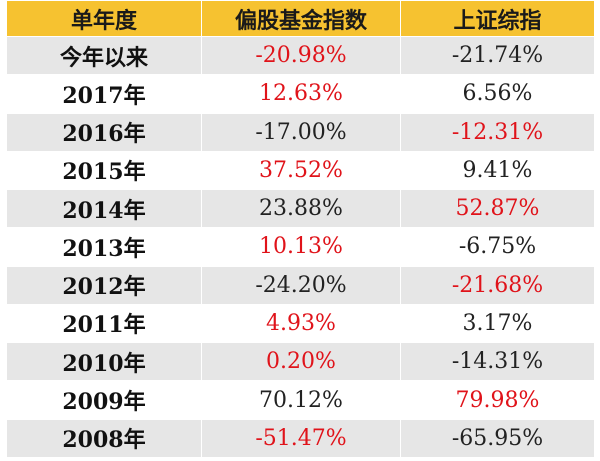  I want to click on period-cell: 2017年, so click(104, 94).